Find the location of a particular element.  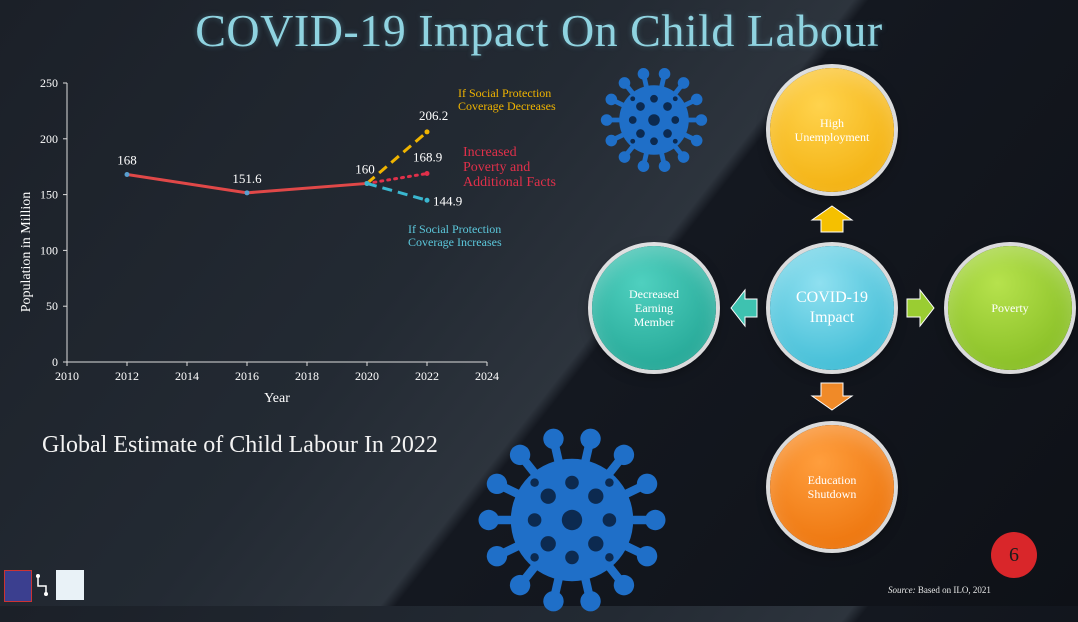

chart-annotation: If Social Protection Coverage Increases is located at coordinates (455, 235).